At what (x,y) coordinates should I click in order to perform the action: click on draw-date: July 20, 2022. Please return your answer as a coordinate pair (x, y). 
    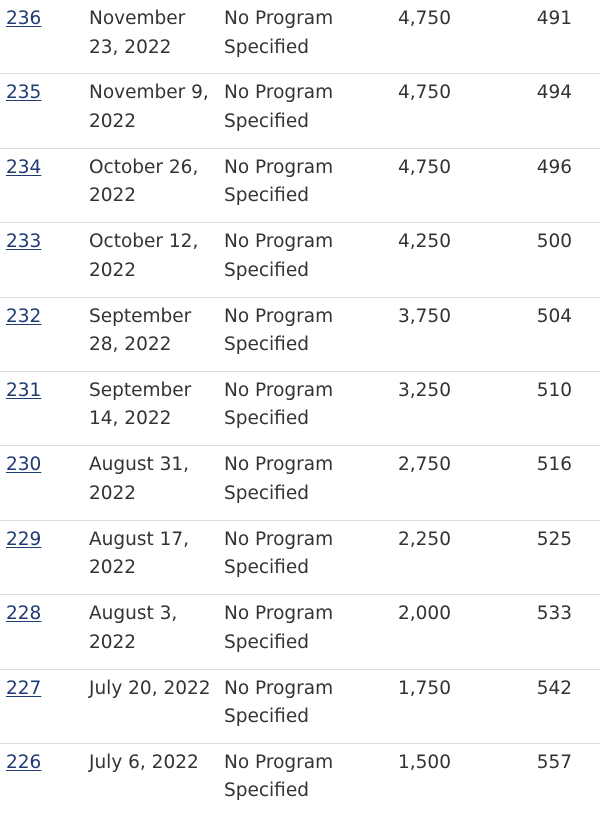
    Looking at the image, I should click on (150, 688).